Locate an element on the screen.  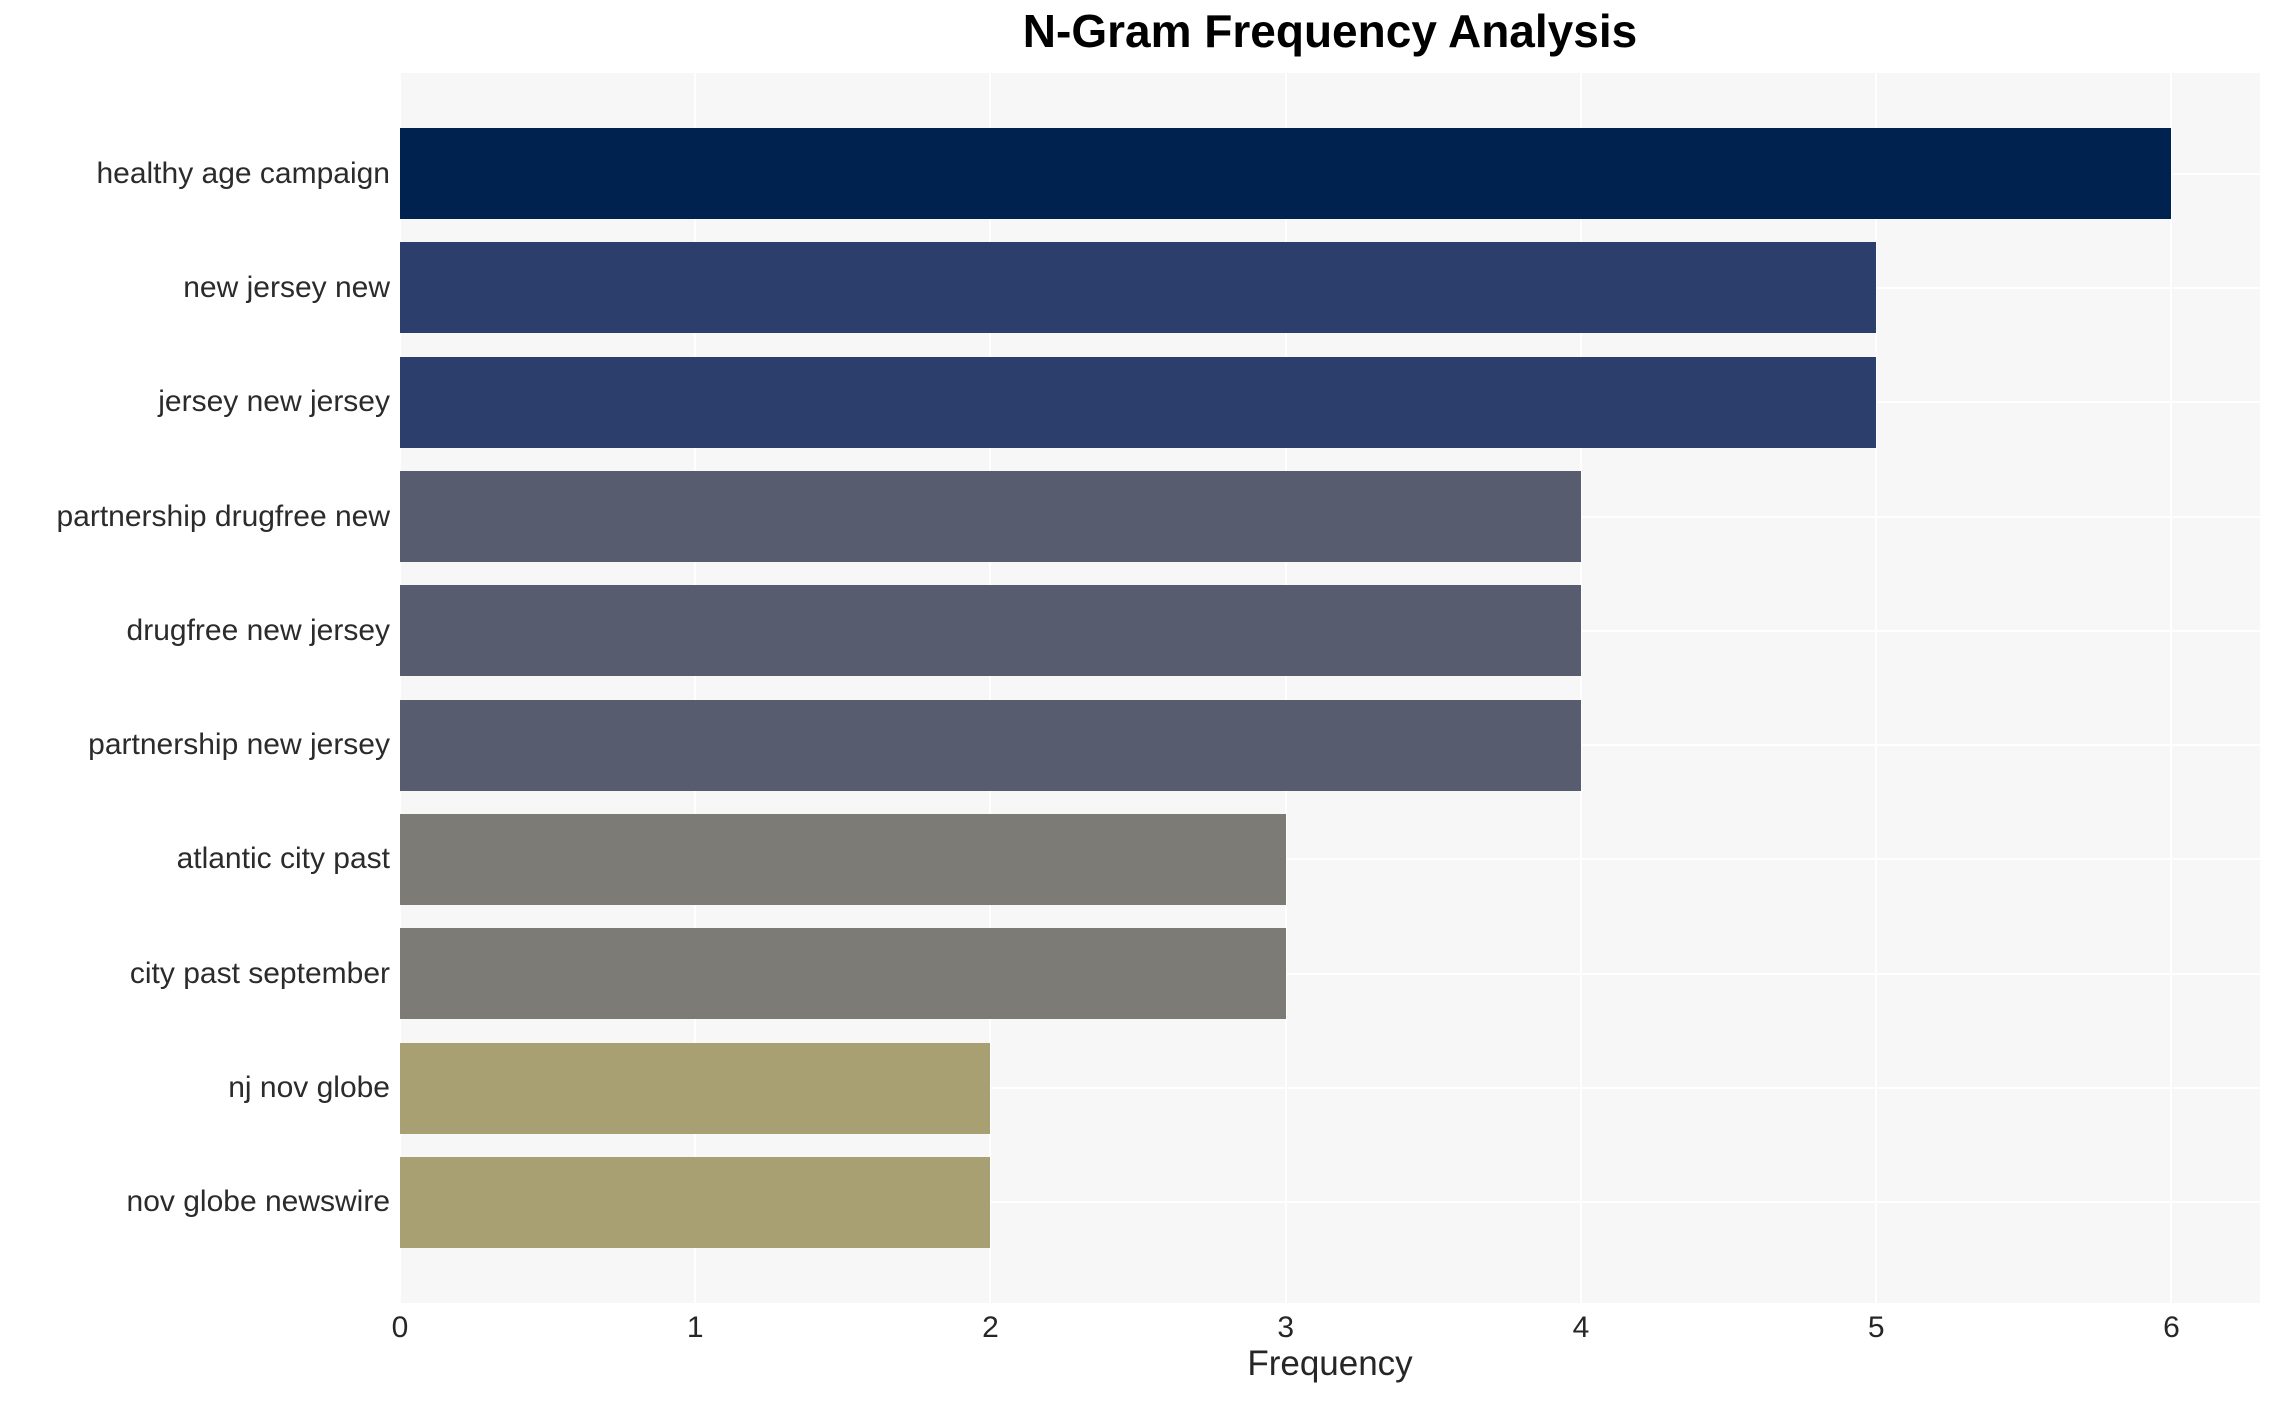
category-label: partnership drugfree new is located at coordinates (223, 516).